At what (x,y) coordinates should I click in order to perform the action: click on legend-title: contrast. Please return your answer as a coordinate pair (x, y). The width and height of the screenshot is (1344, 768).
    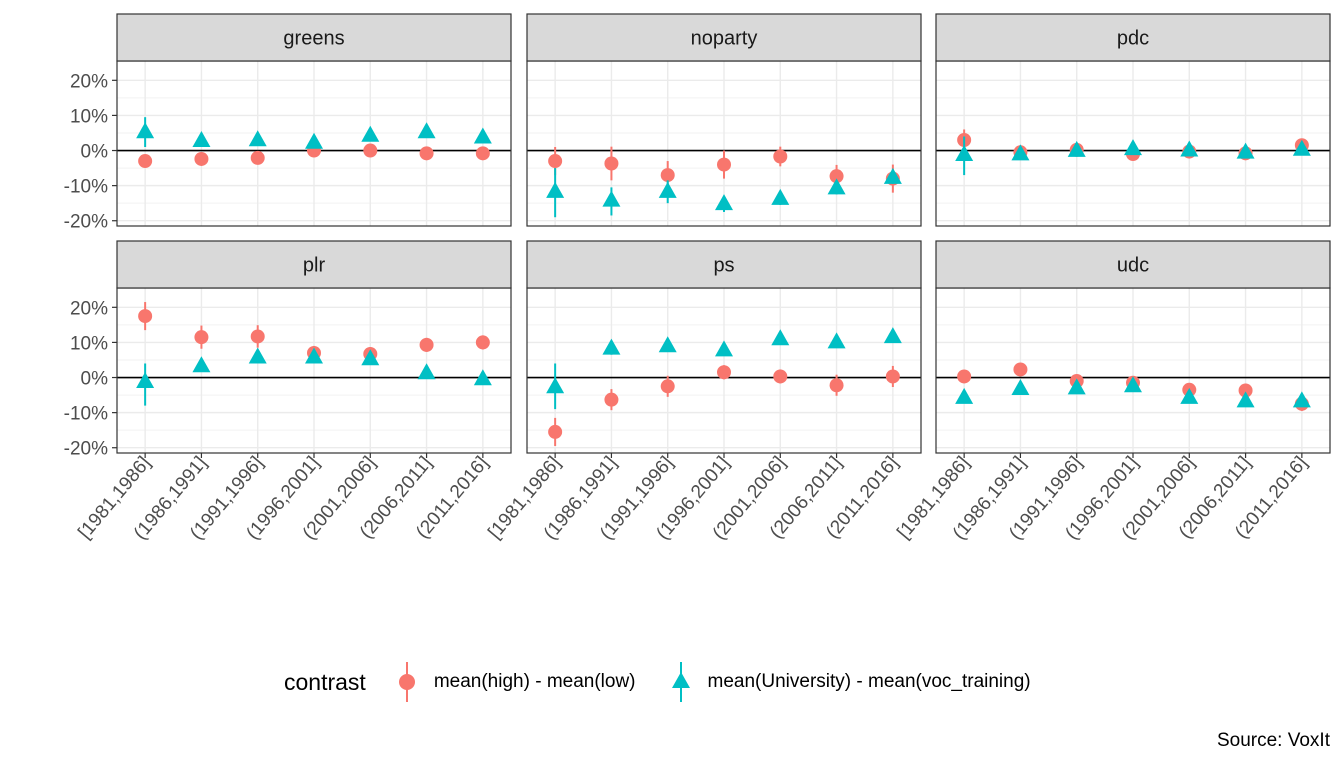
    Looking at the image, I should click on (325, 681).